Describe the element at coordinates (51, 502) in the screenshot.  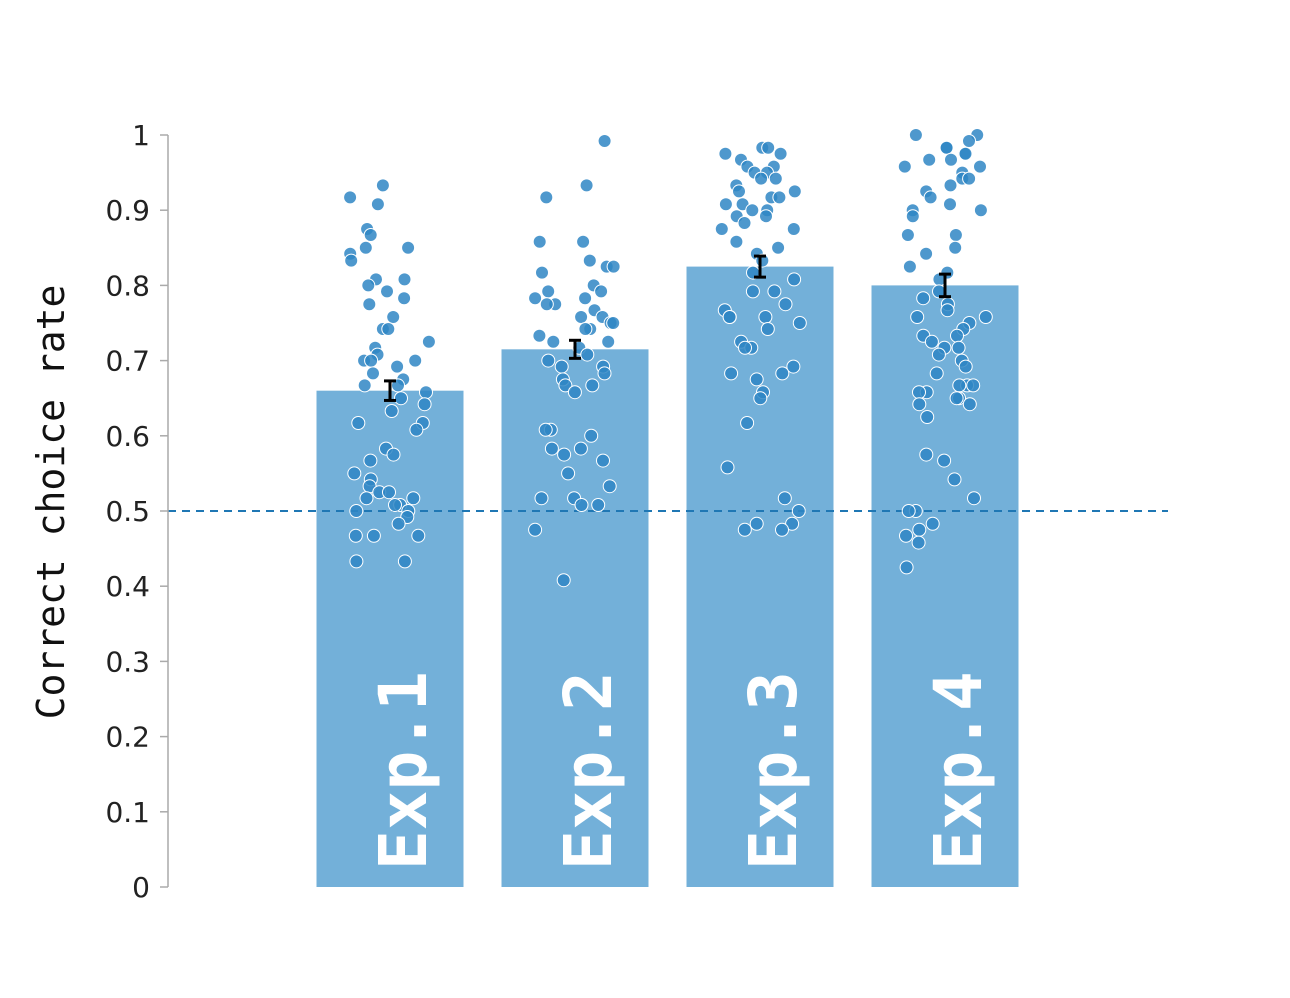
I see `y-axis-label: Correct choice rate` at that location.